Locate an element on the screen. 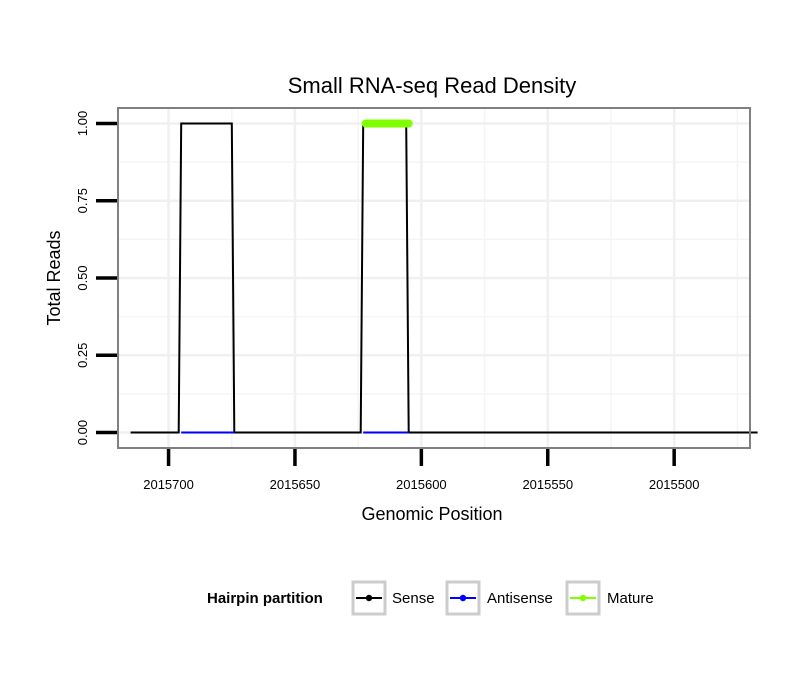 The image size is (810, 690). x-tick-label: 2015500 is located at coordinates (674, 484).